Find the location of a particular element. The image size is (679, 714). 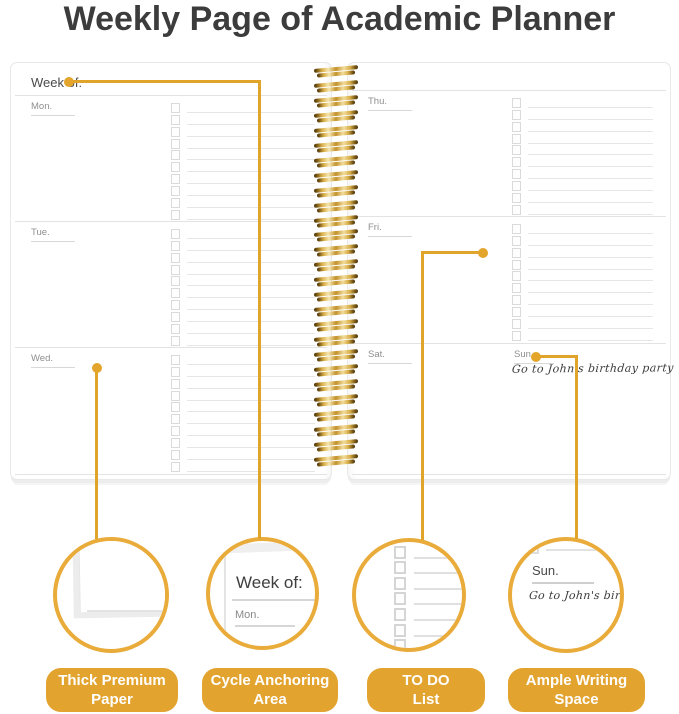

day-section-wed: Wed. is located at coordinates (171, 411).